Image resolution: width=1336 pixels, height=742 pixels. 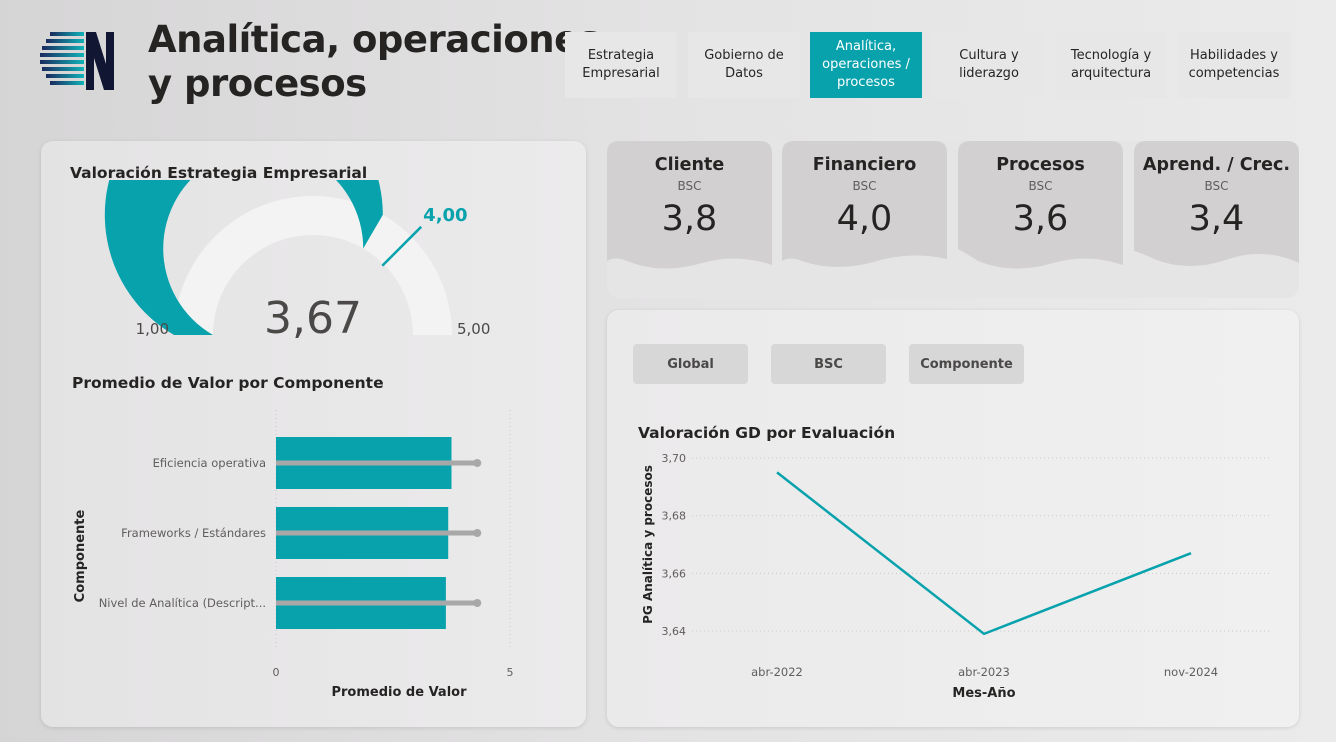 I want to click on gauge-target-label: 4,00, so click(x=445, y=215).